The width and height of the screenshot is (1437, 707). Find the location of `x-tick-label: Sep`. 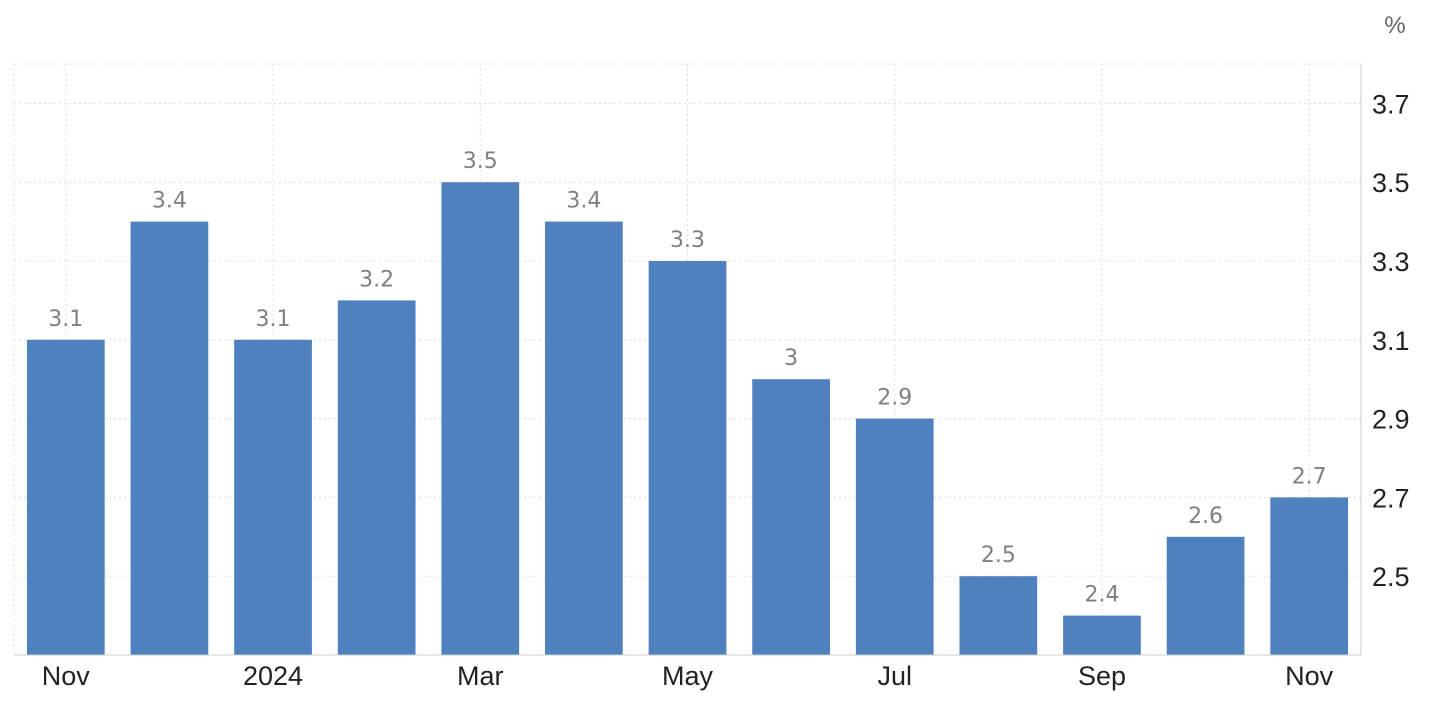

x-tick-label: Sep is located at coordinates (1102, 676).